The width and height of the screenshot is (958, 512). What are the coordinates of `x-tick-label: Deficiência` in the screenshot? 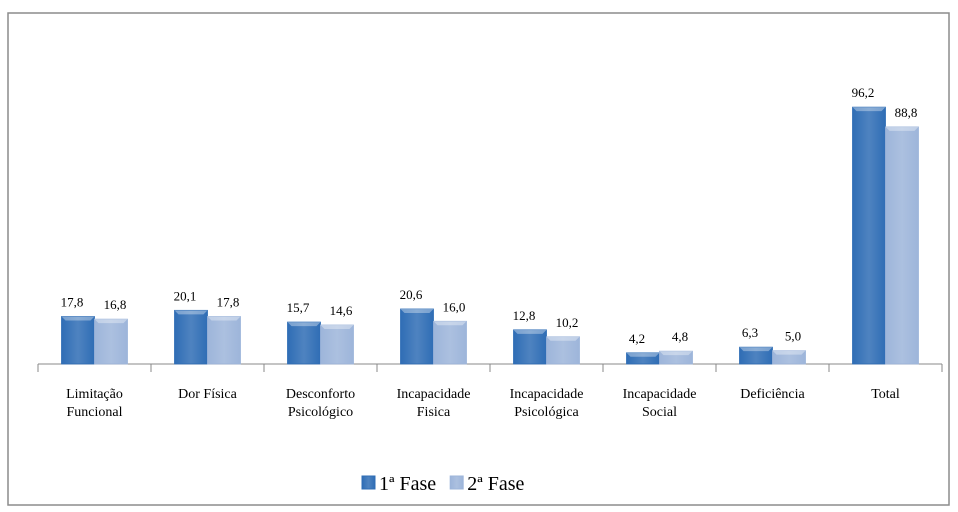 It's located at (772, 394).